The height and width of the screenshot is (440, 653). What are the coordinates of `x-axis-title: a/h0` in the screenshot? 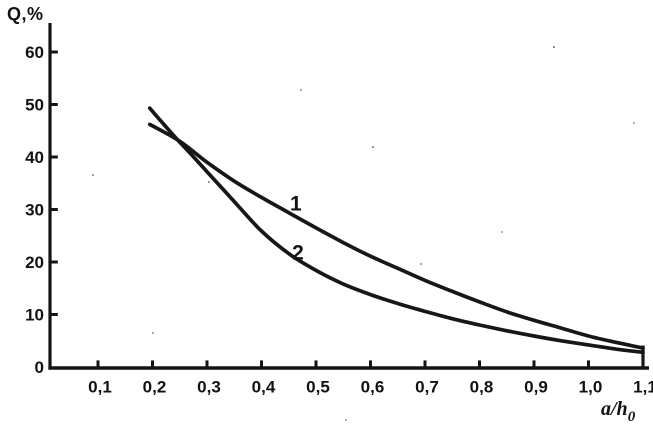 It's located at (618, 412).